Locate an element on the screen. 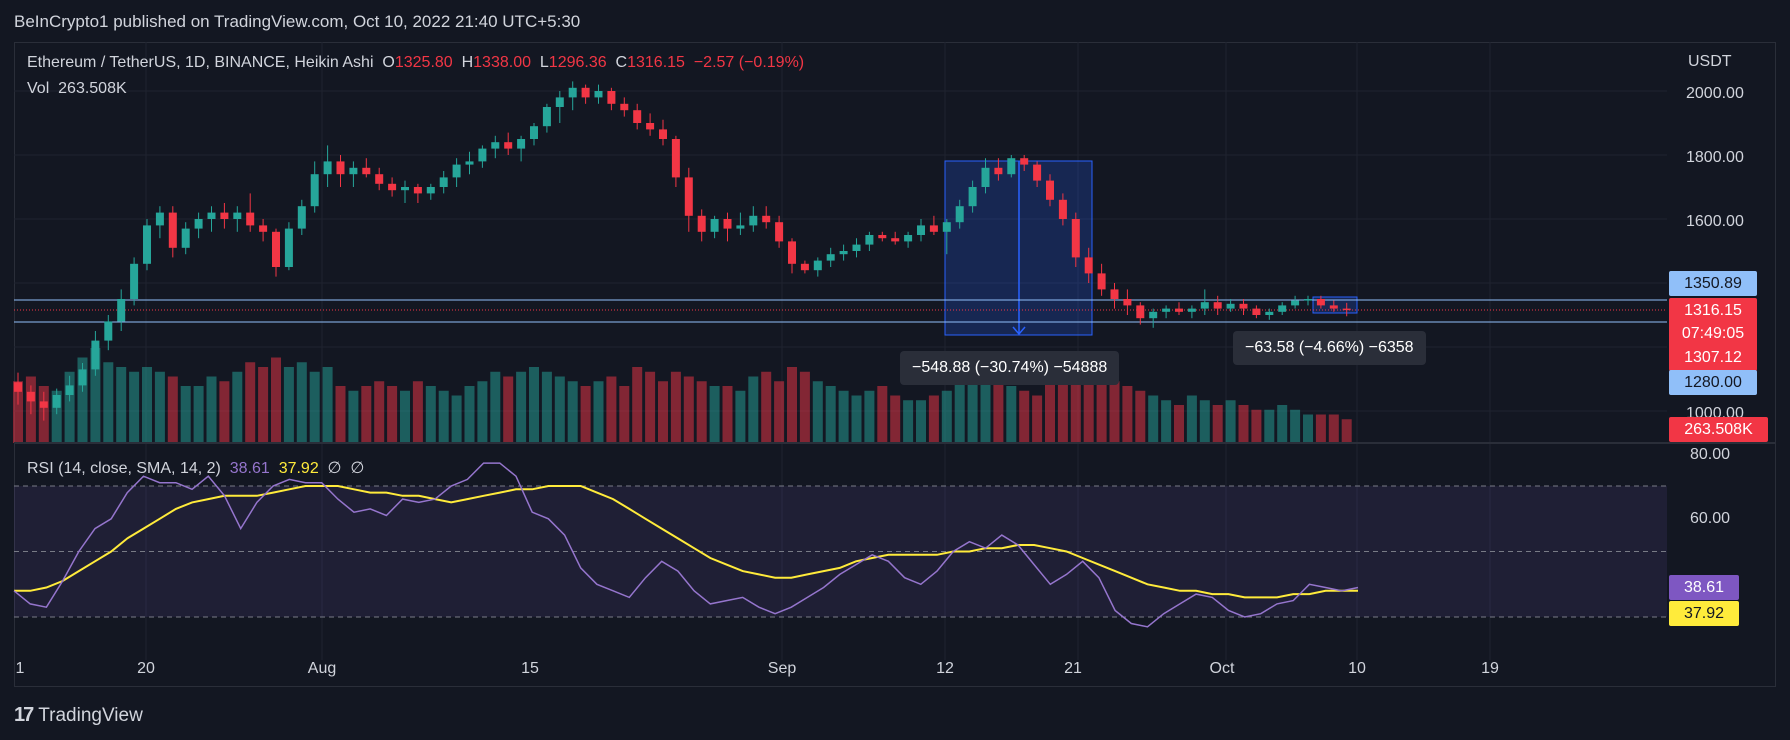 Image resolution: width=1790 pixels, height=740 pixels. close-value: 1316.15 is located at coordinates (656, 62).